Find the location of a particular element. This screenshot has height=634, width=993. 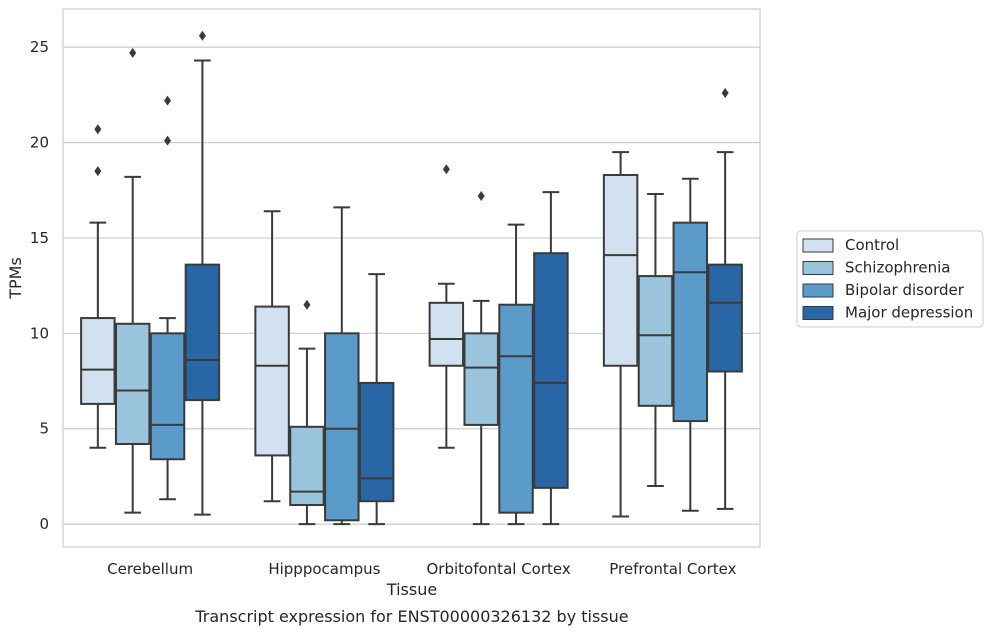

legend-label: Bipolar disorder is located at coordinates (905, 290).